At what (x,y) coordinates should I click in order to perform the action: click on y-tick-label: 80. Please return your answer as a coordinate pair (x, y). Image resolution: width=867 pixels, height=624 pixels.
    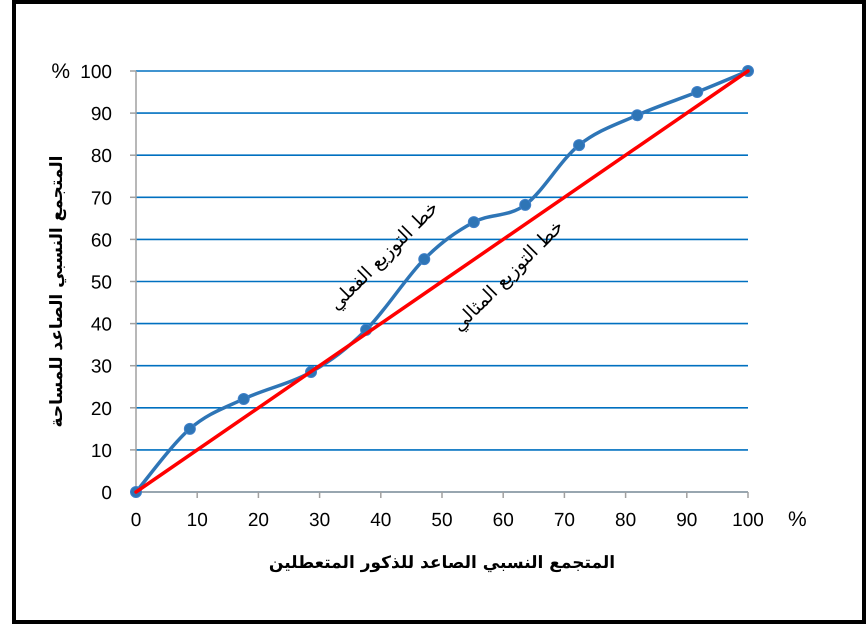
    Looking at the image, I should click on (101, 157).